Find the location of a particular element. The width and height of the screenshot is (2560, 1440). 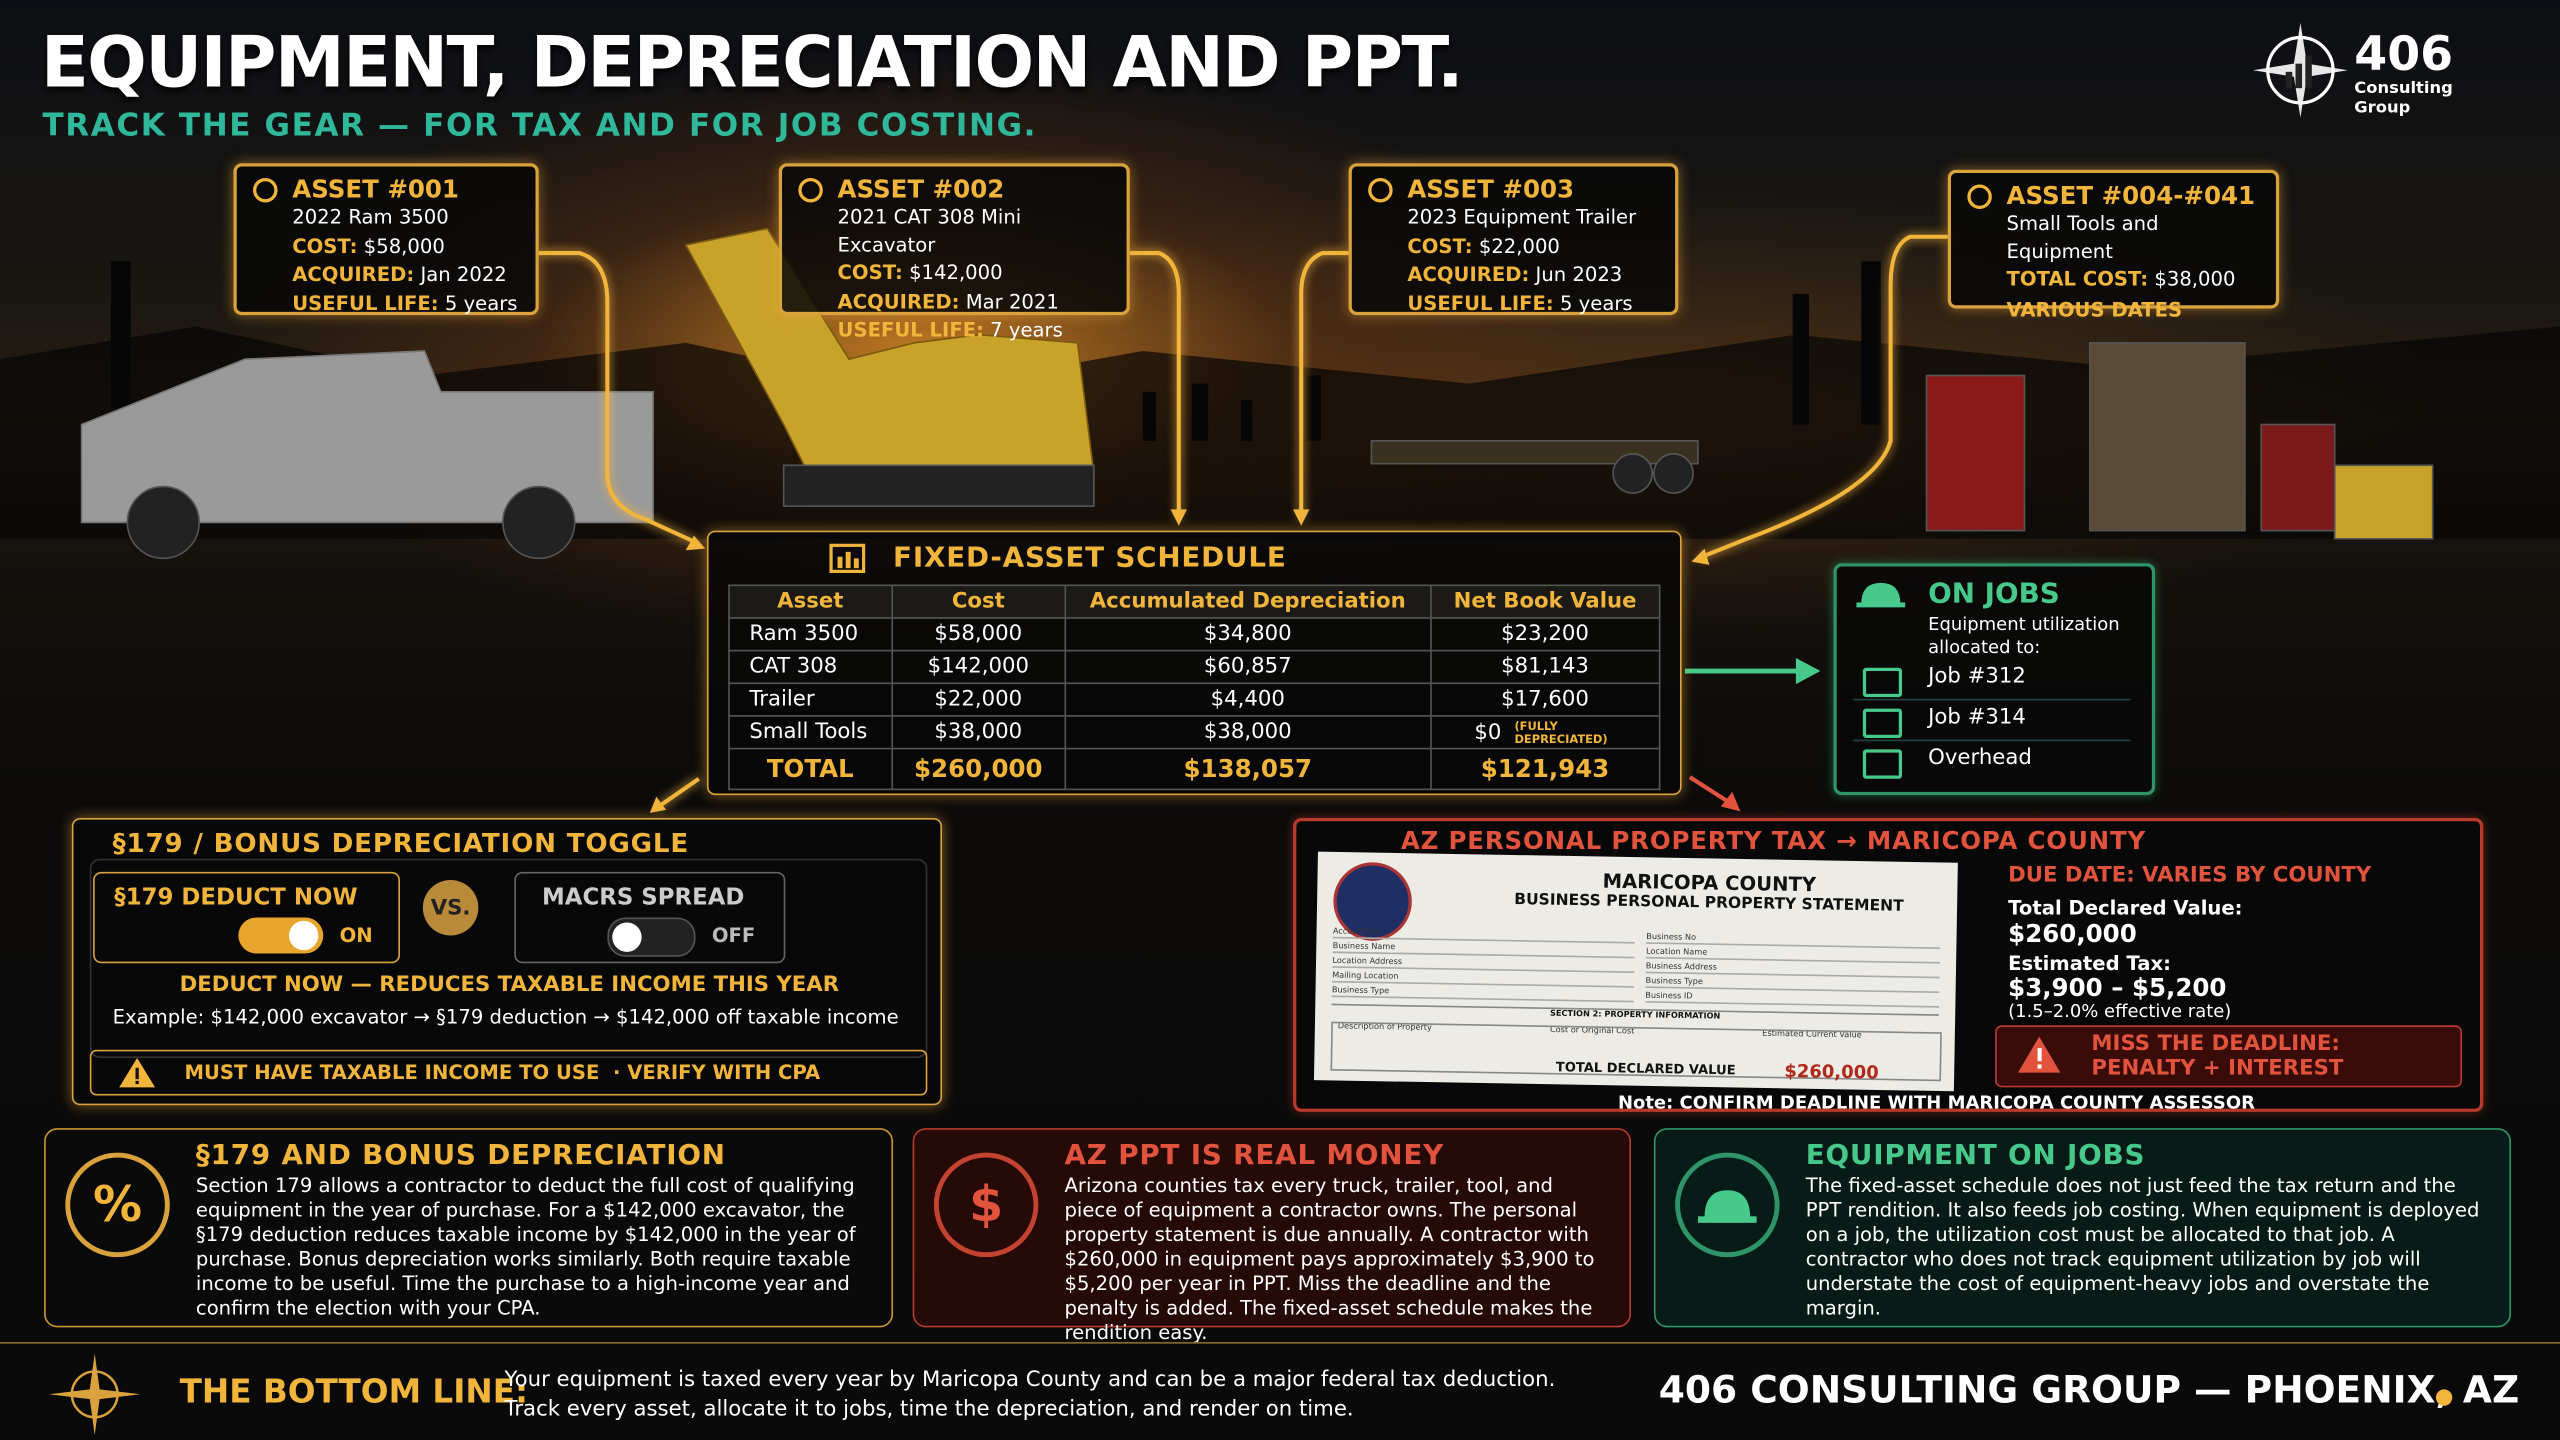

jobs-subtitle: Equipment utilization allocated to: is located at coordinates (2024, 635).